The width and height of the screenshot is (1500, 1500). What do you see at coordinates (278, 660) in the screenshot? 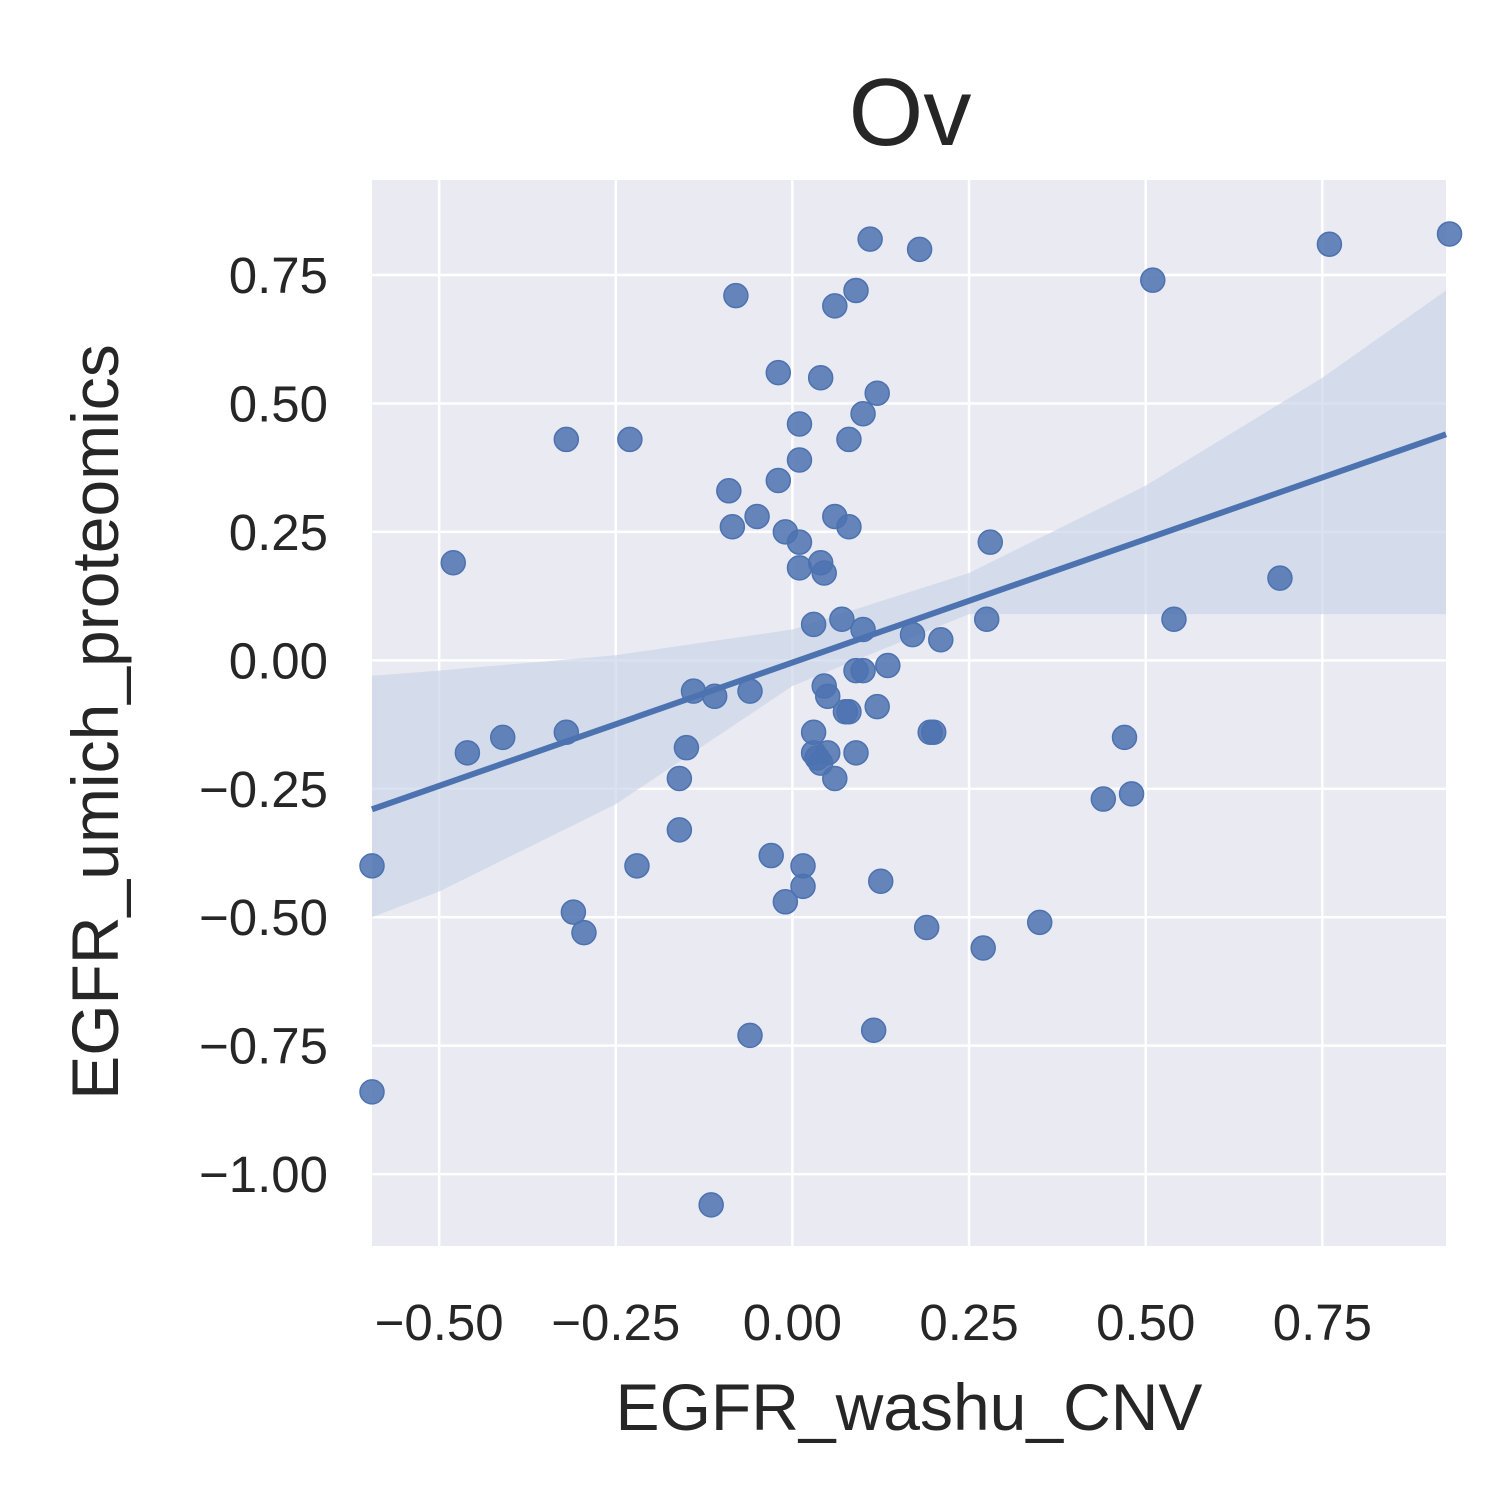
I see `y-tick-label: 0.00` at bounding box center [278, 660].